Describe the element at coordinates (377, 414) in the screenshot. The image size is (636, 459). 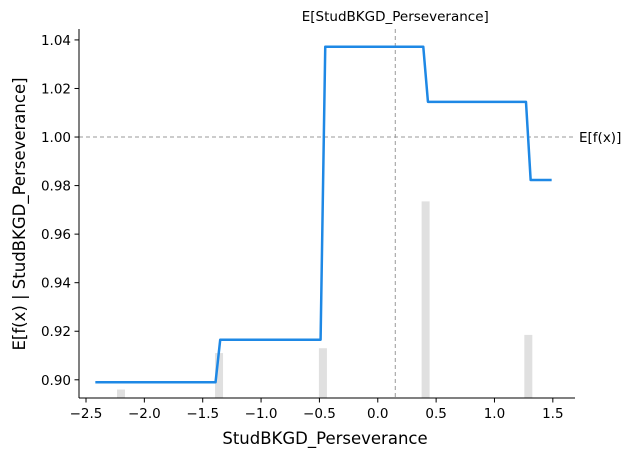
I see `x-tick-label: 0.0` at that location.